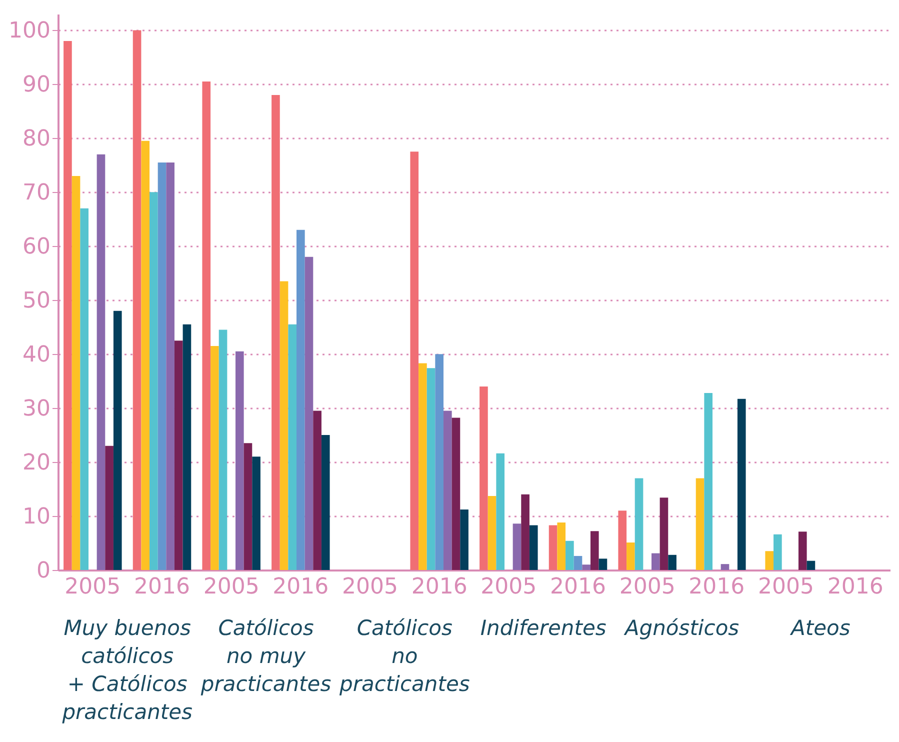 The height and width of the screenshot is (742, 899). I want to click on y-tick-label: 60, so click(36, 247).